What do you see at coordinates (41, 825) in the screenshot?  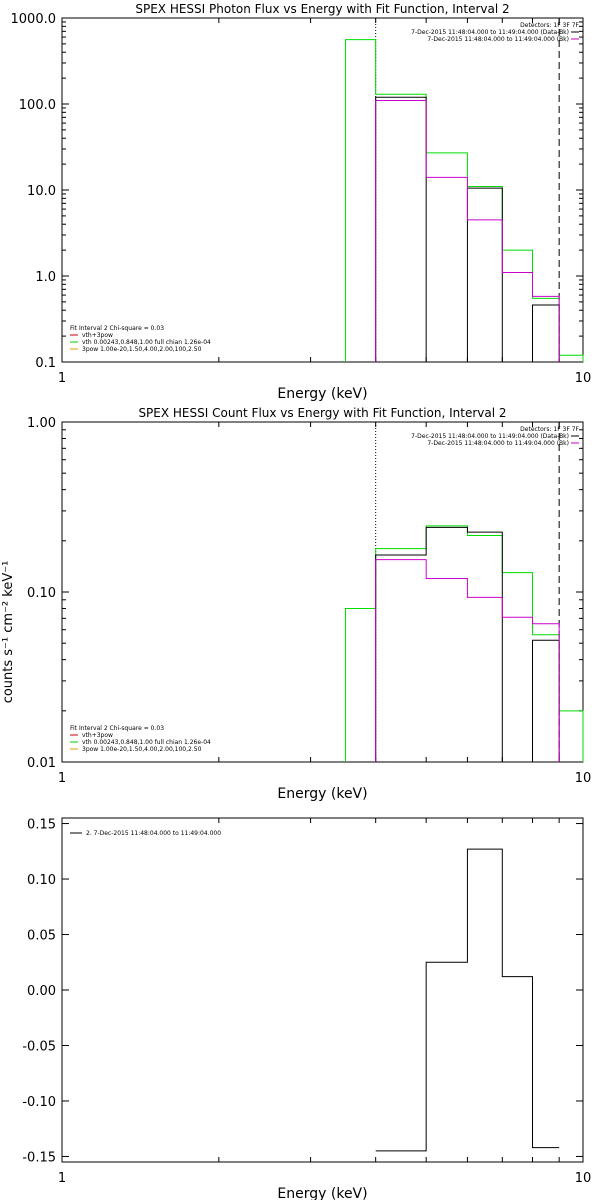 I see `y-tick-label: 0.15` at bounding box center [41, 825].